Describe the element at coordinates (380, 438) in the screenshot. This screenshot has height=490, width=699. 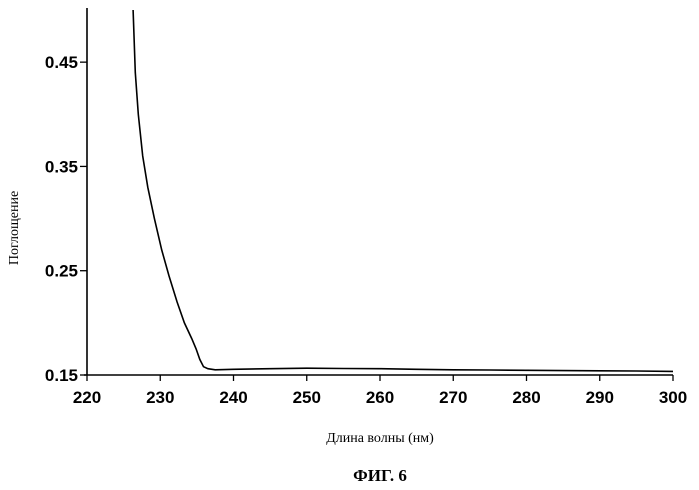
I see `x-axis-title: Длина волны (нм)` at that location.